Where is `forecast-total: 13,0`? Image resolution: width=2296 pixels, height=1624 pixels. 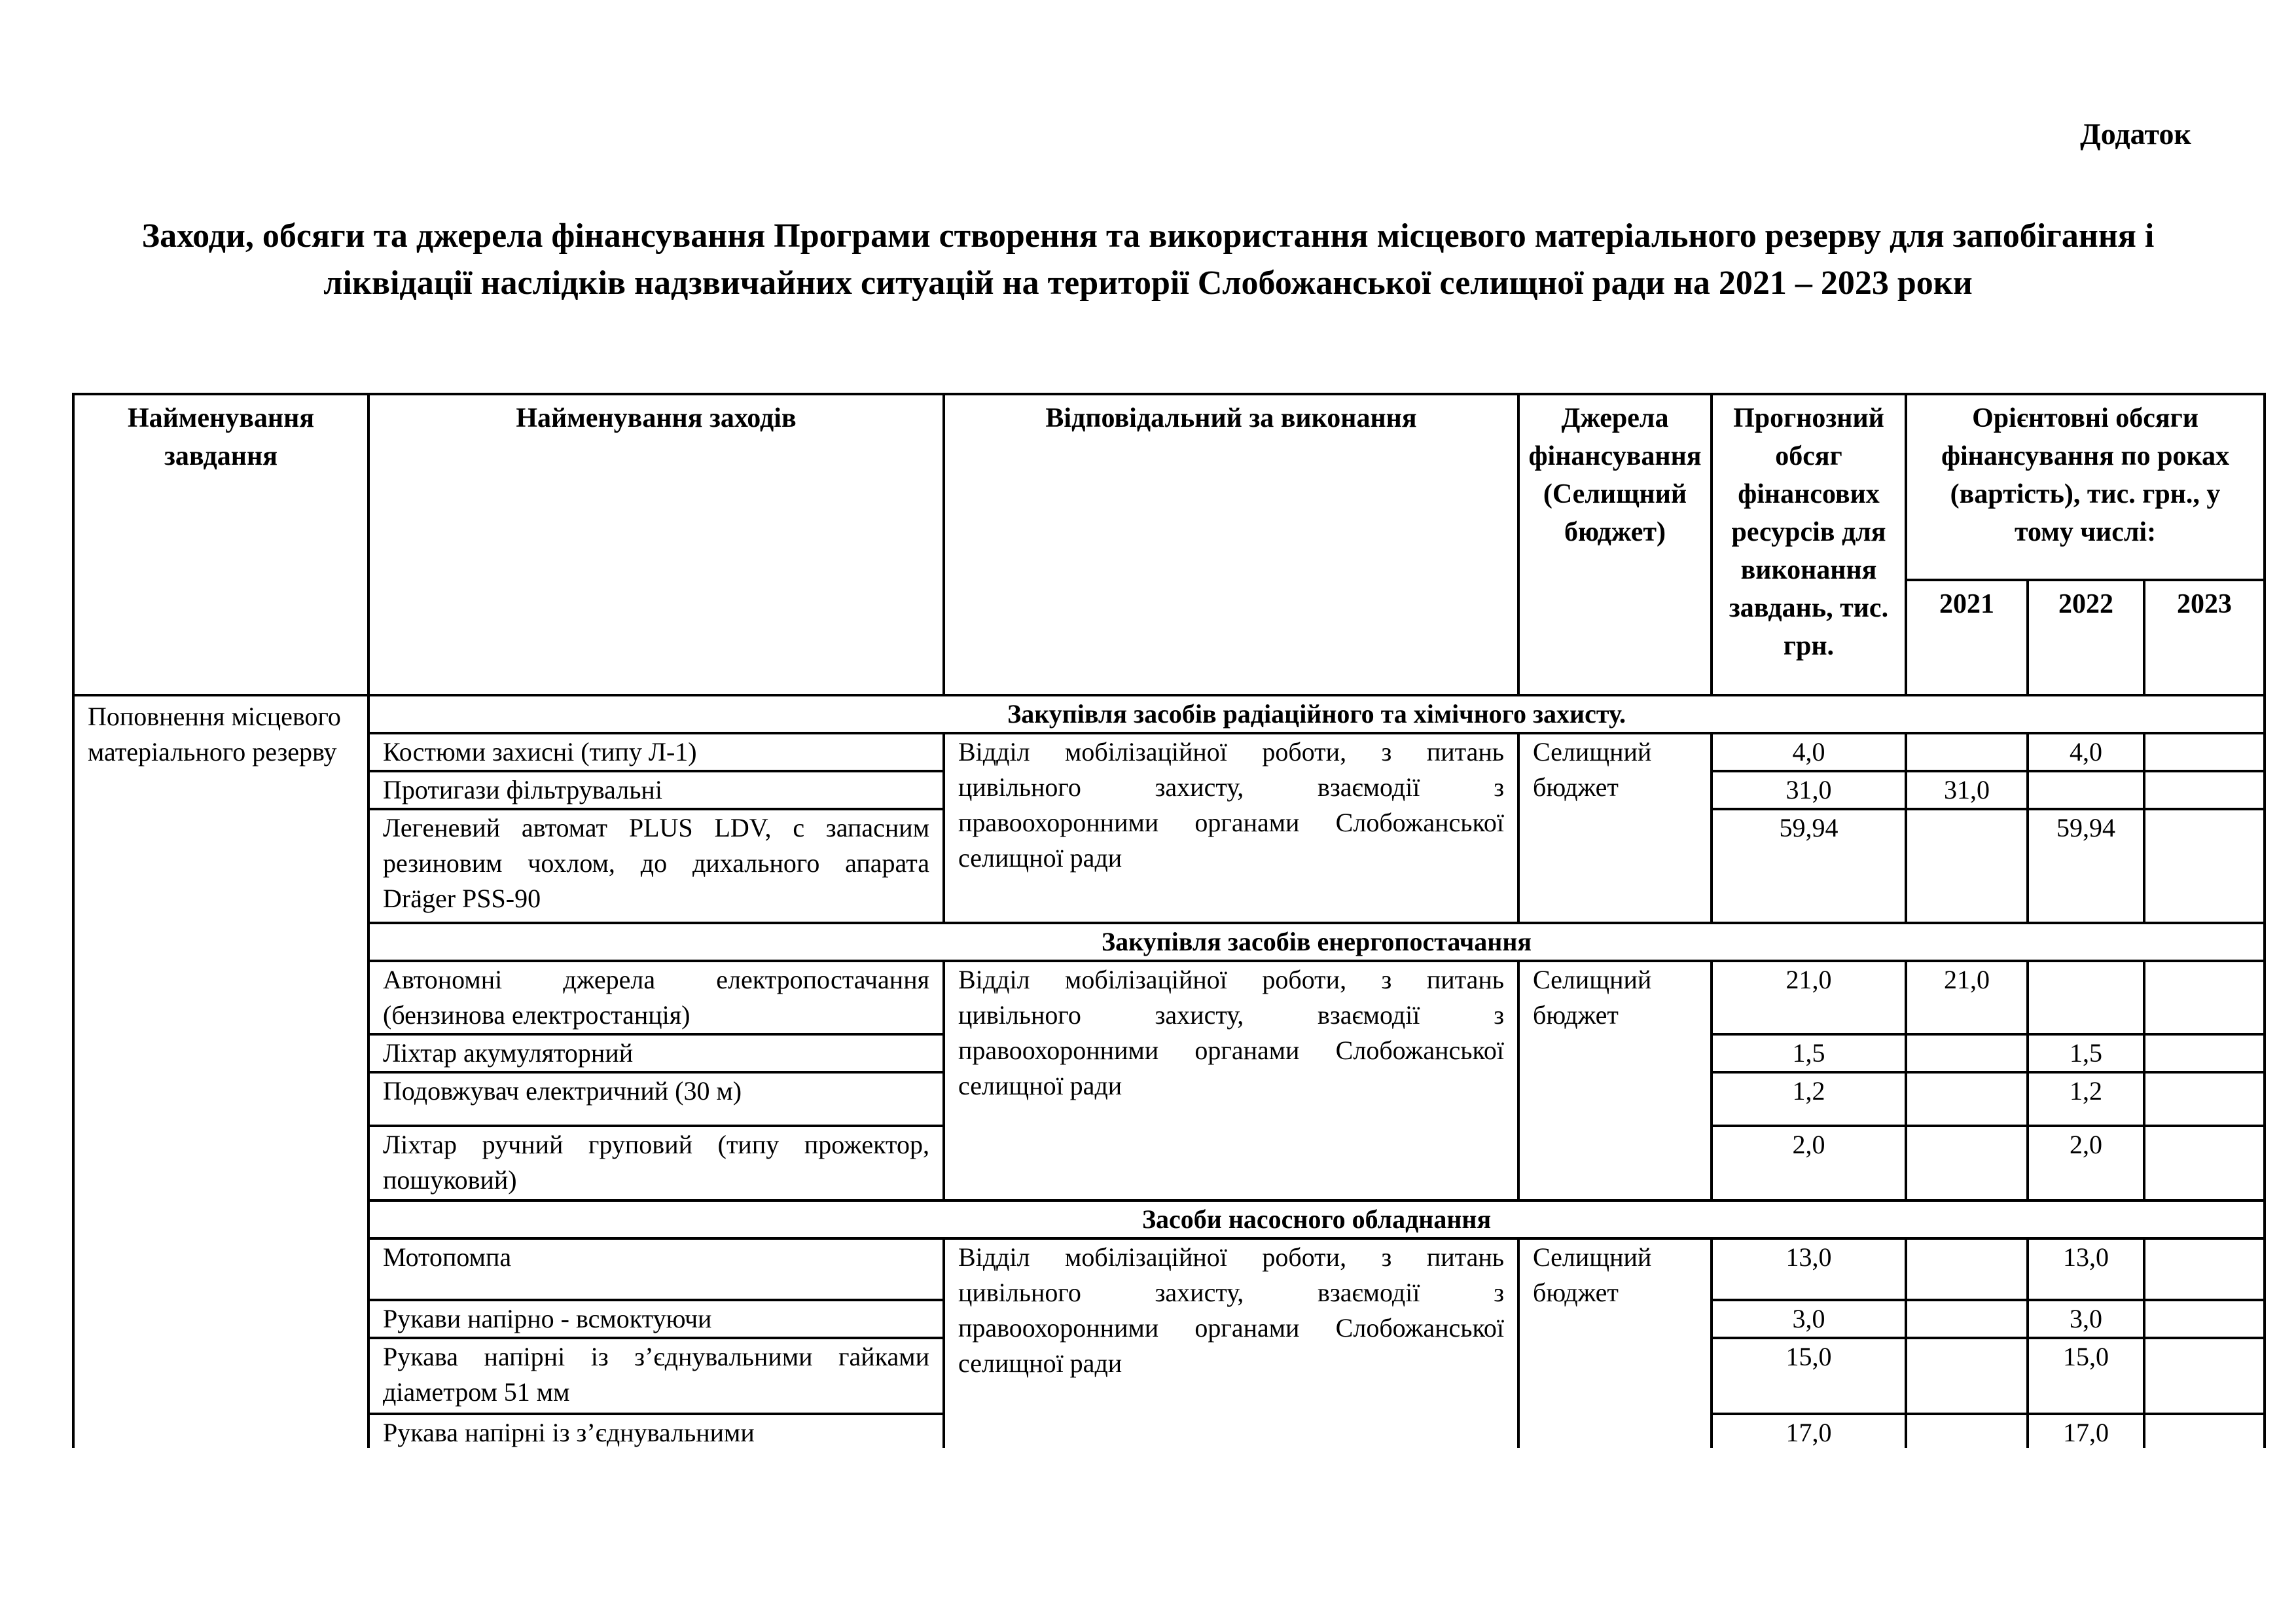
forecast-total: 13,0 is located at coordinates (1808, 1269).